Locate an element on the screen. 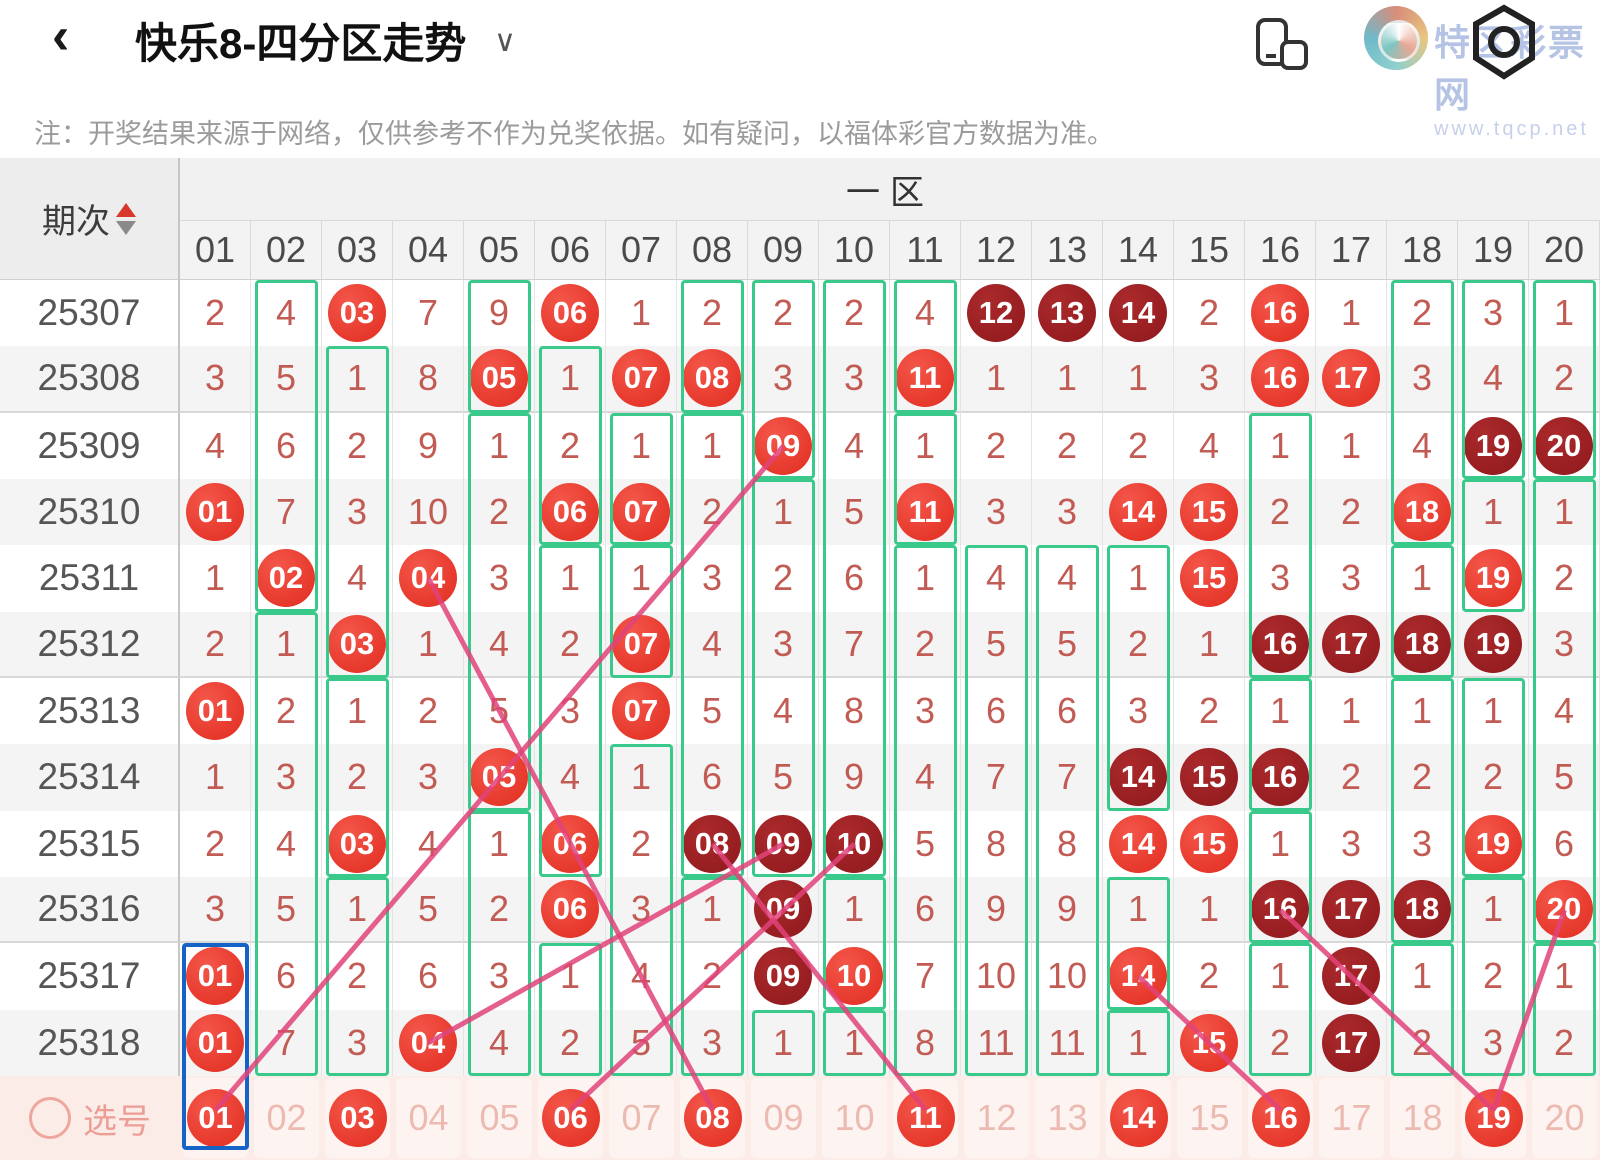 This screenshot has height=1160, width=1600. red-ball-01: 01 is located at coordinates (215, 976).